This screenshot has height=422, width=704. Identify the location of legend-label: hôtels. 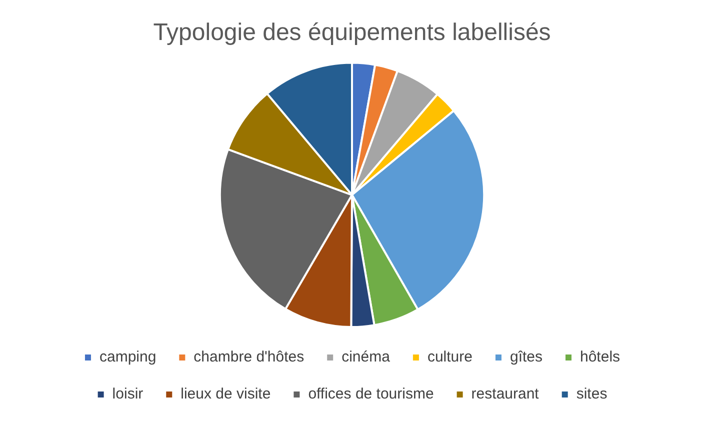
(600, 357).